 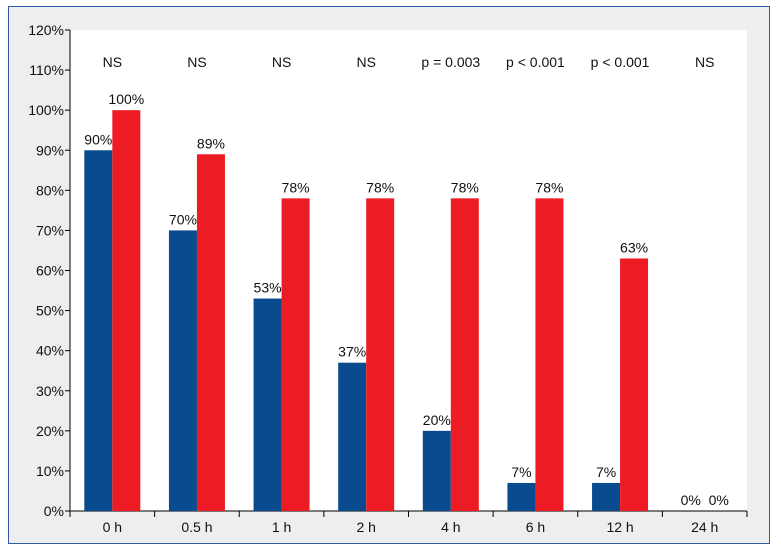 What do you see at coordinates (365, 527) in the screenshot?
I see `x-tick-label: 2 h` at bounding box center [365, 527].